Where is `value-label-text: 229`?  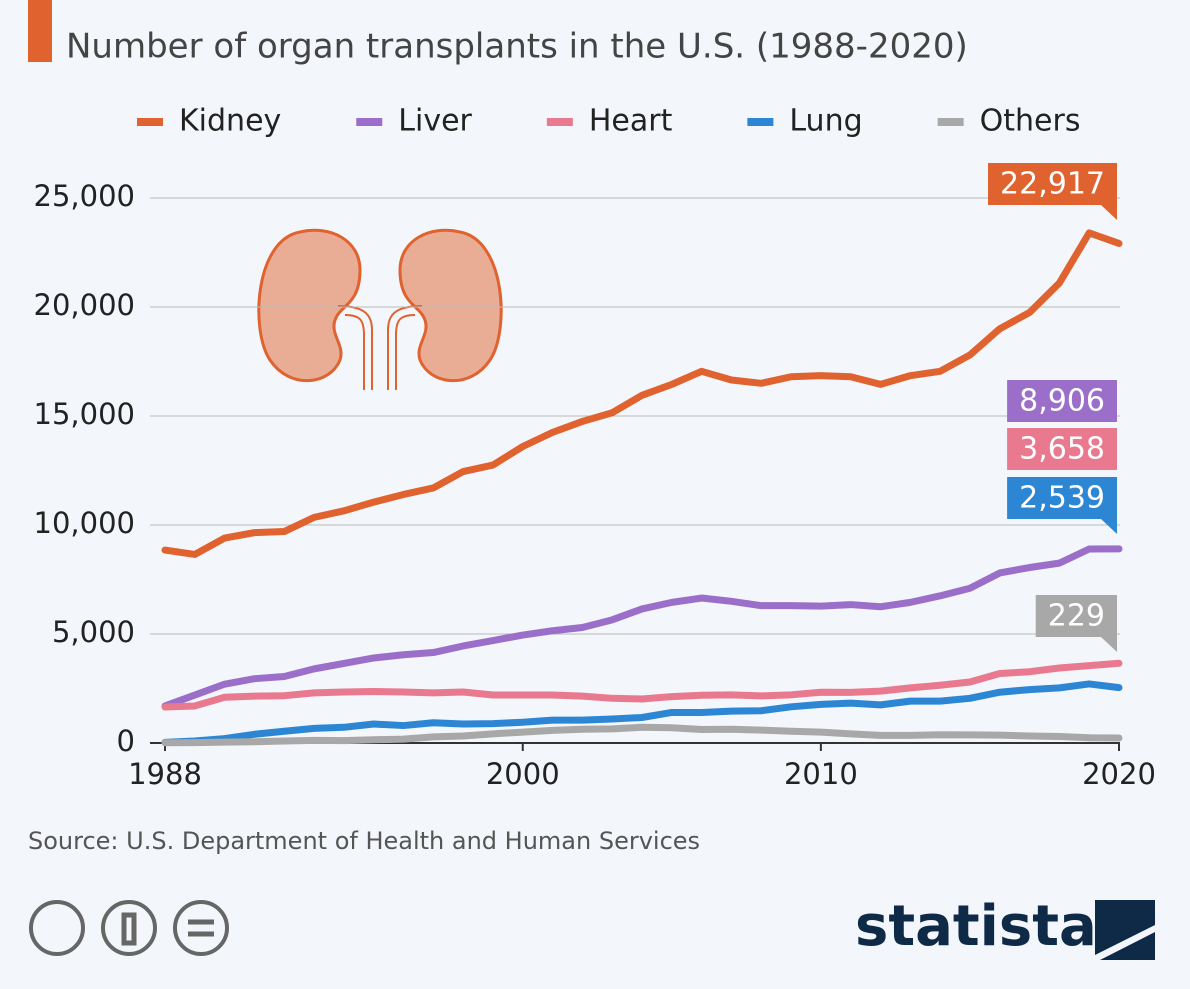
value-label-text: 229 is located at coordinates (1076, 616).